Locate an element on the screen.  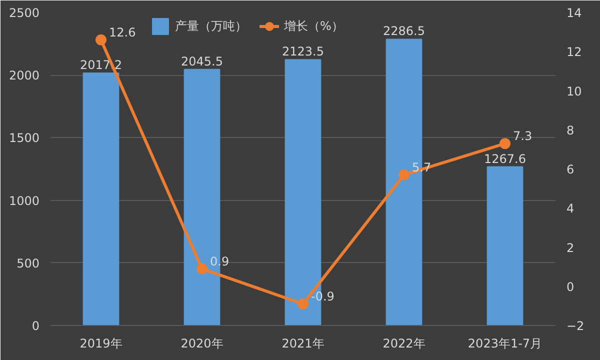
y2-tick-label: 0 is located at coordinates (570, 287).